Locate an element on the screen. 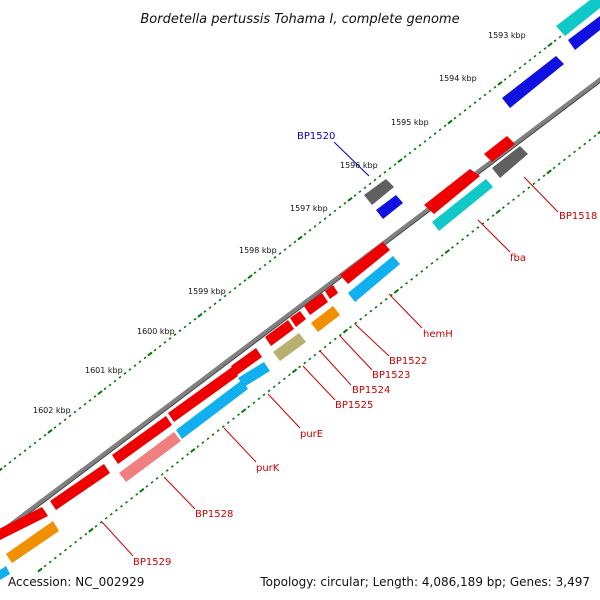 This screenshot has width=600, height=600. label-pure: purE is located at coordinates (311, 434).